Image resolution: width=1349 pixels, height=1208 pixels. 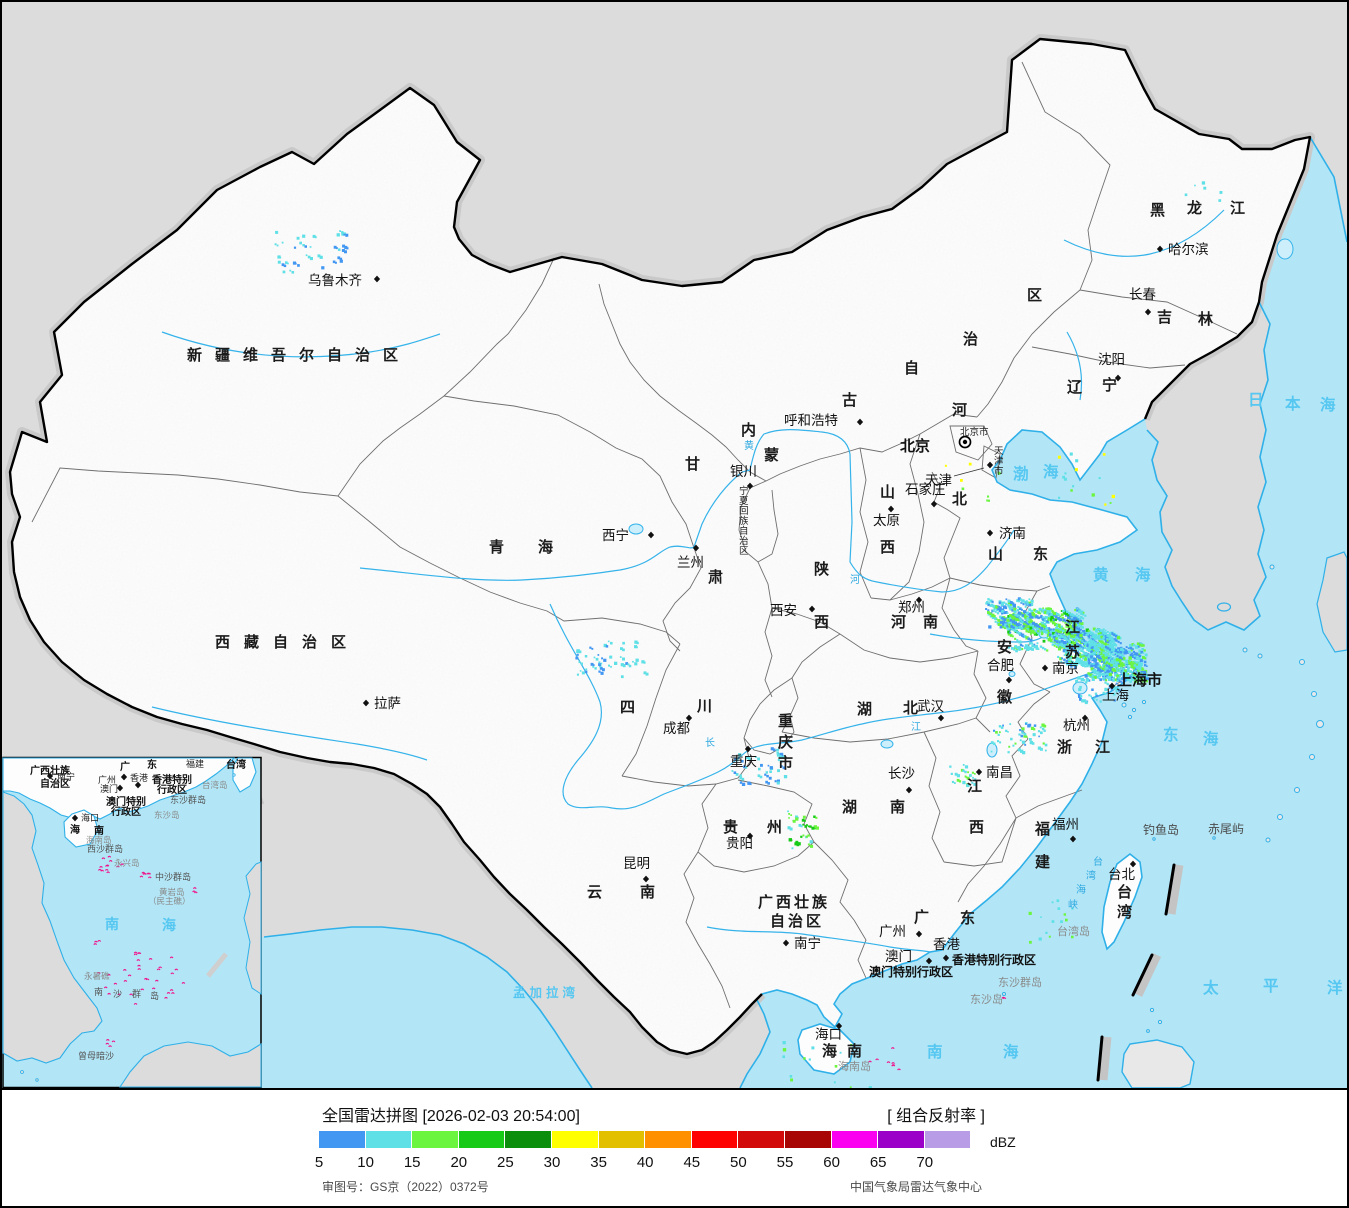 What do you see at coordinates (878, 1162) in the screenshot?
I see `colorbar-tick: 65` at bounding box center [878, 1162].